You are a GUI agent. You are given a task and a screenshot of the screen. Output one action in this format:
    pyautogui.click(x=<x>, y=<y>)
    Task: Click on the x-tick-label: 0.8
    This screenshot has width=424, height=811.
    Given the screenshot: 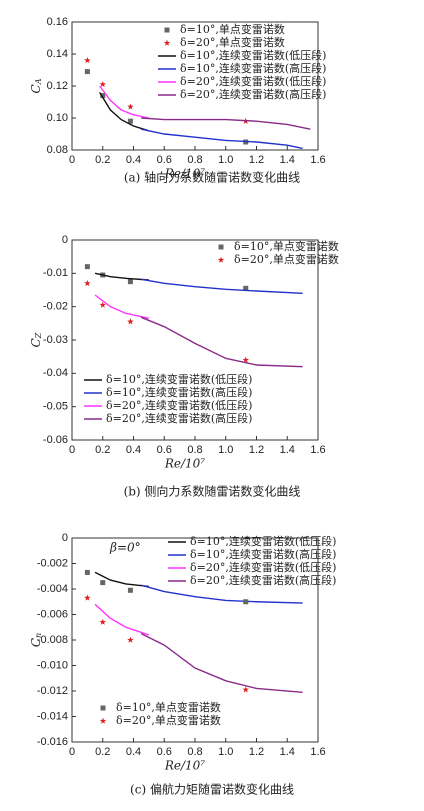 What is the action you would take?
    pyautogui.click(x=194, y=752)
    